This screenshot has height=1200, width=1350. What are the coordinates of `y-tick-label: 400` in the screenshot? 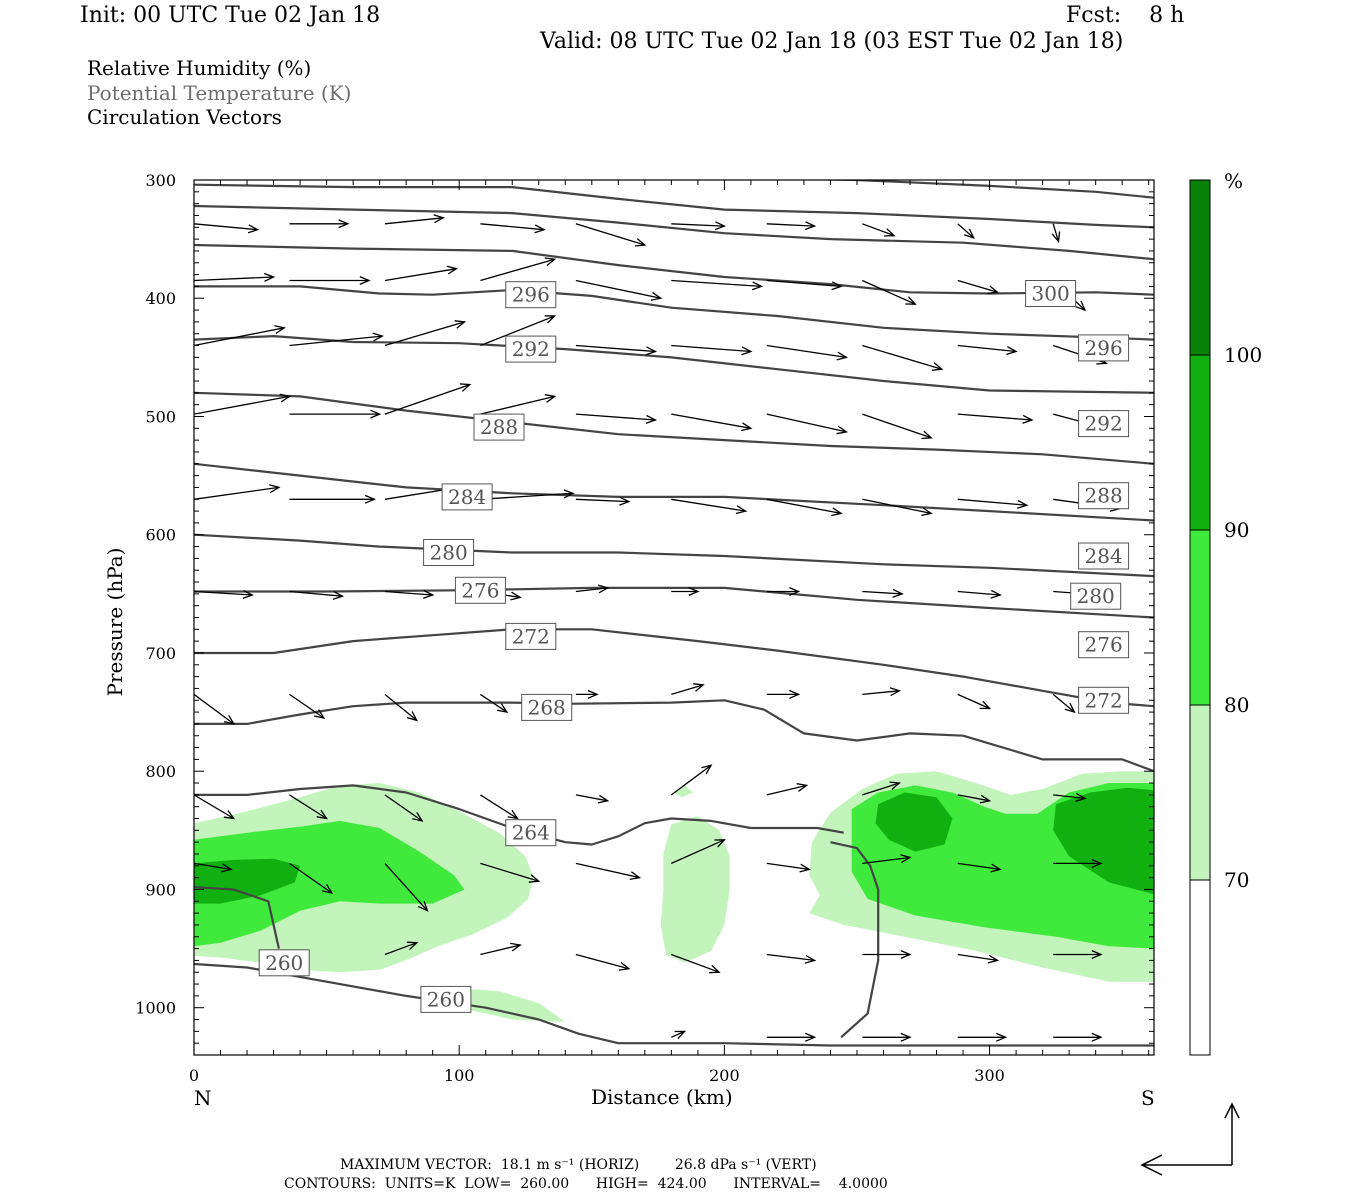 It's located at (160, 298).